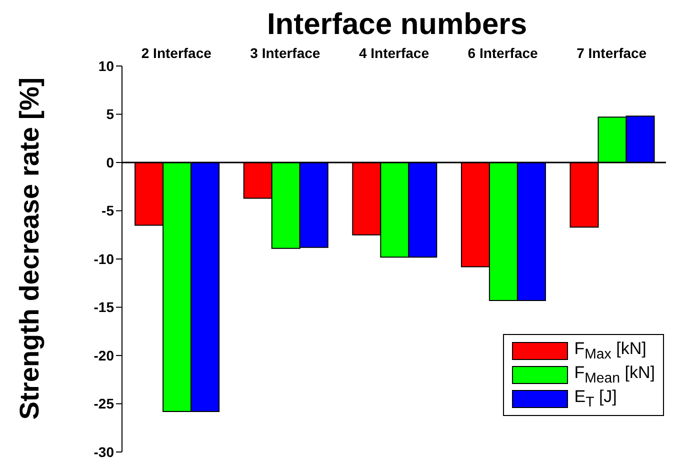  Describe the element at coordinates (104, 258) in the screenshot. I see `y-tick-label: -10` at that location.